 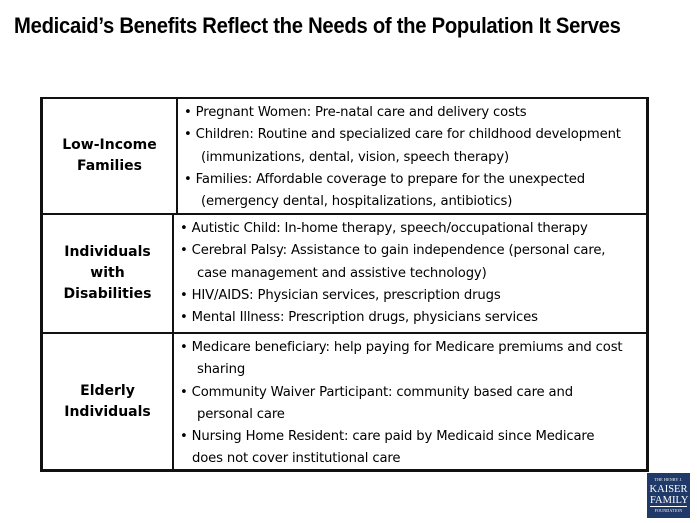 What do you see at coordinates (221, 370) in the screenshot?
I see `benefit-medicare-beneficiary-cont: sharing` at bounding box center [221, 370].